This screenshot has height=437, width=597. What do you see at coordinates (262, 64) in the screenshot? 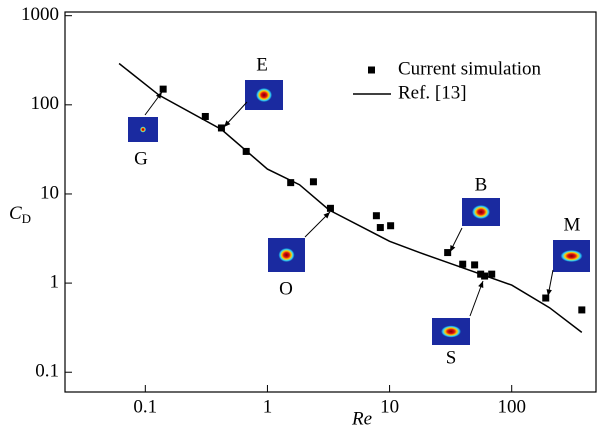
I see `annotation: E` at bounding box center [262, 64].